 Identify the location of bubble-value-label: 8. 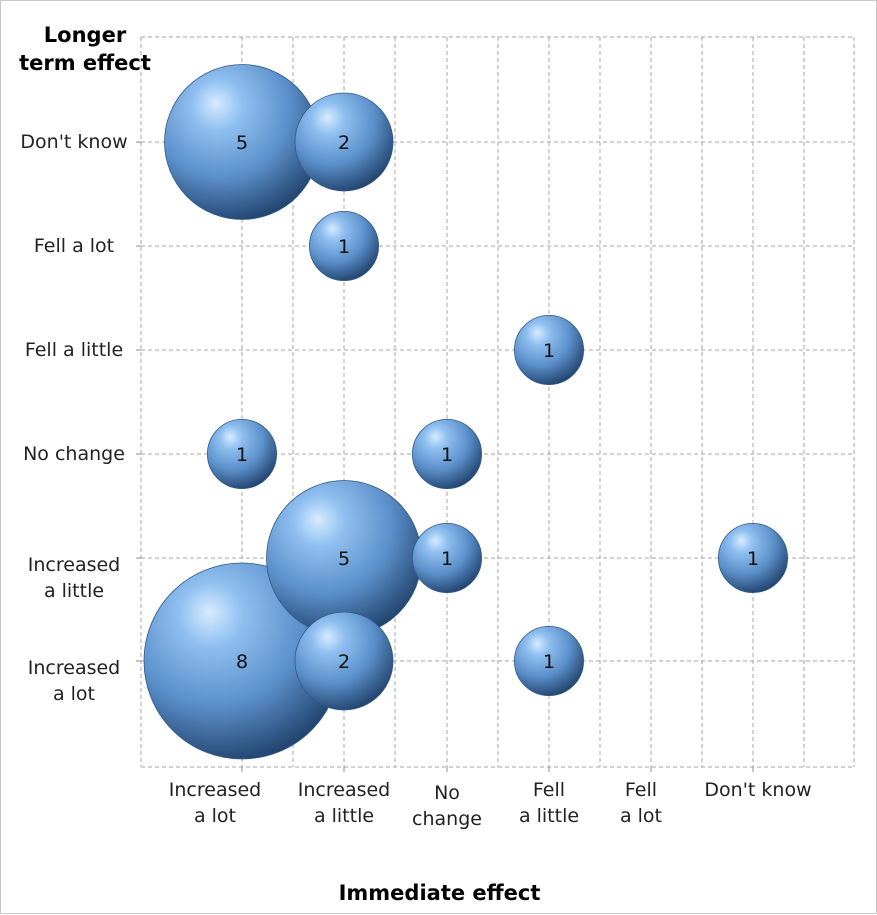
(242, 662).